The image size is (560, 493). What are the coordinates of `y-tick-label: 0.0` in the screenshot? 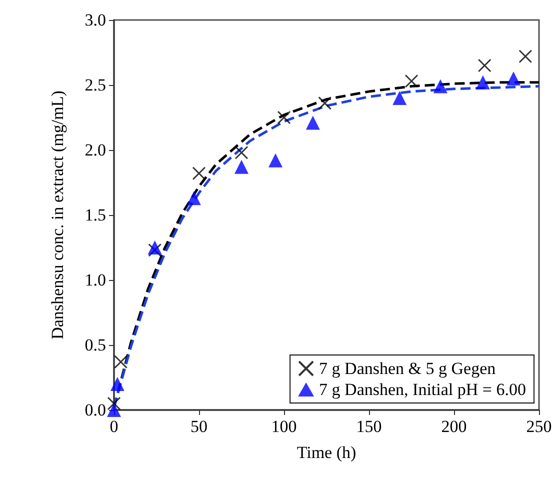 It's located at (95, 410).